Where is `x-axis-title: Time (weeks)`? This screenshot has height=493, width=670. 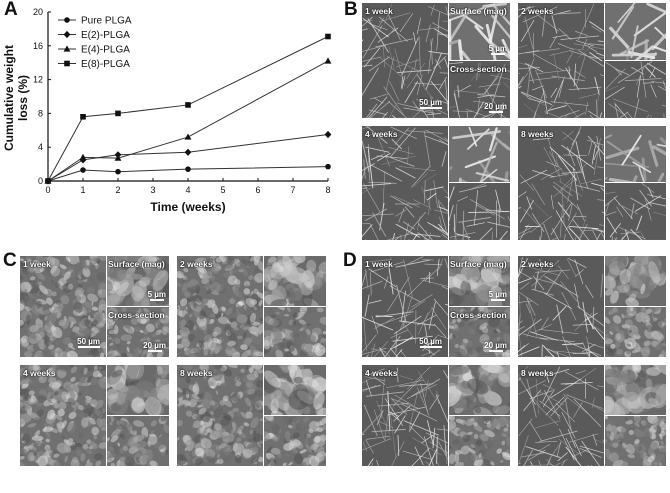
x-axis-title: Time (weeks) is located at coordinates (187, 207).